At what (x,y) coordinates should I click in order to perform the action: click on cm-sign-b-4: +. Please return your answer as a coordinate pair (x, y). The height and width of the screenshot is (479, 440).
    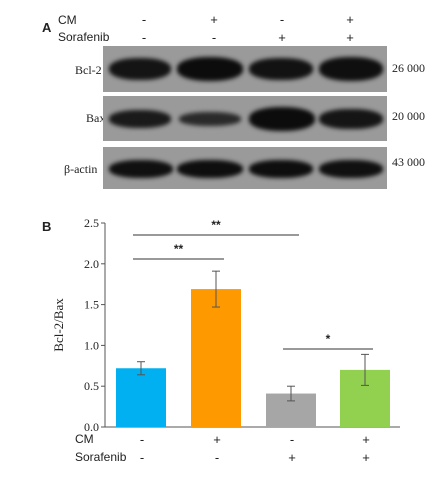
    Looking at the image, I should click on (366, 439).